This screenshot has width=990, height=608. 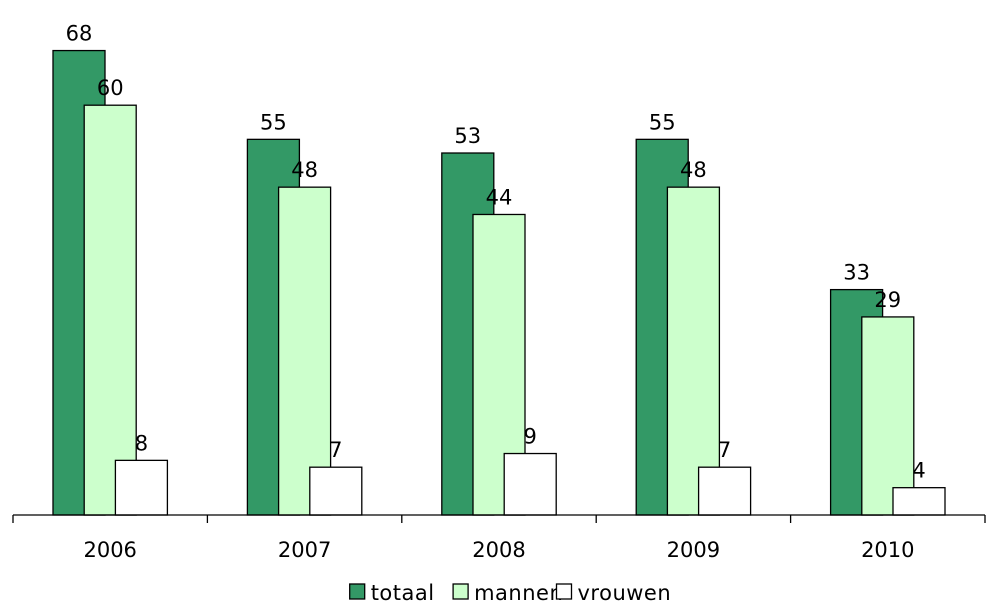 I want to click on data-label-vrouwen-2008: 9, so click(x=530, y=437).